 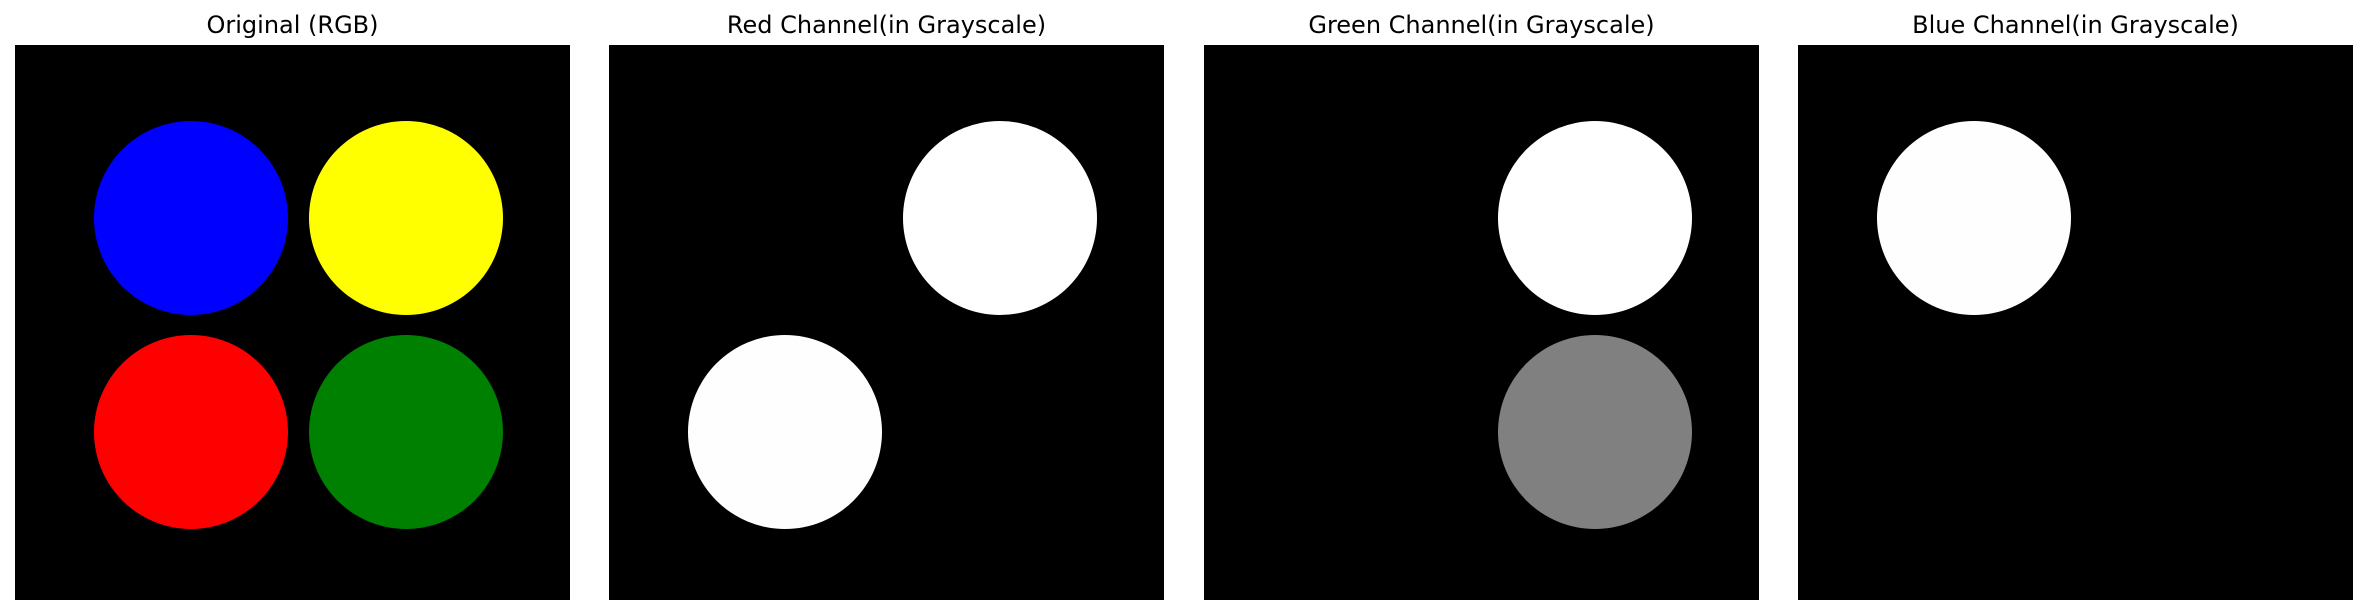 I want to click on panel-title: Blue Channel(in Grayscale), so click(x=2075, y=25).